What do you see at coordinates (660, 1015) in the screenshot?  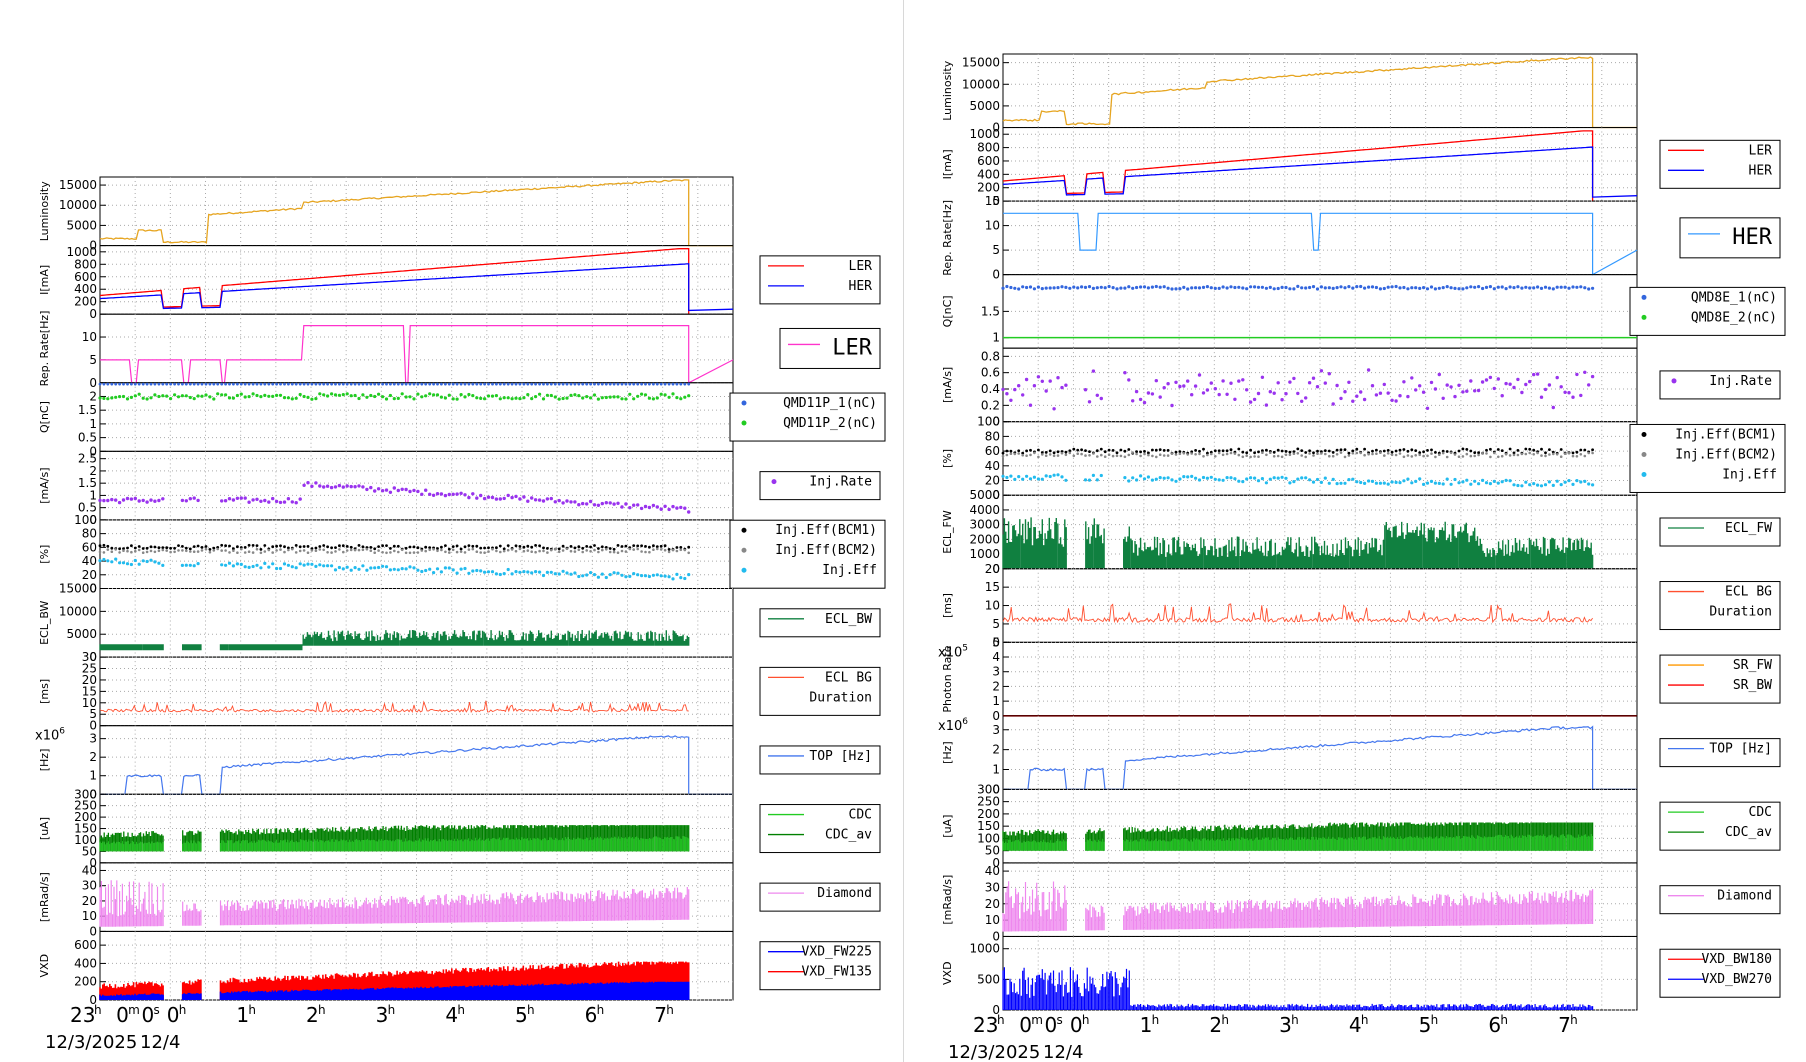 I see `time-tick-label: 7` at bounding box center [660, 1015].